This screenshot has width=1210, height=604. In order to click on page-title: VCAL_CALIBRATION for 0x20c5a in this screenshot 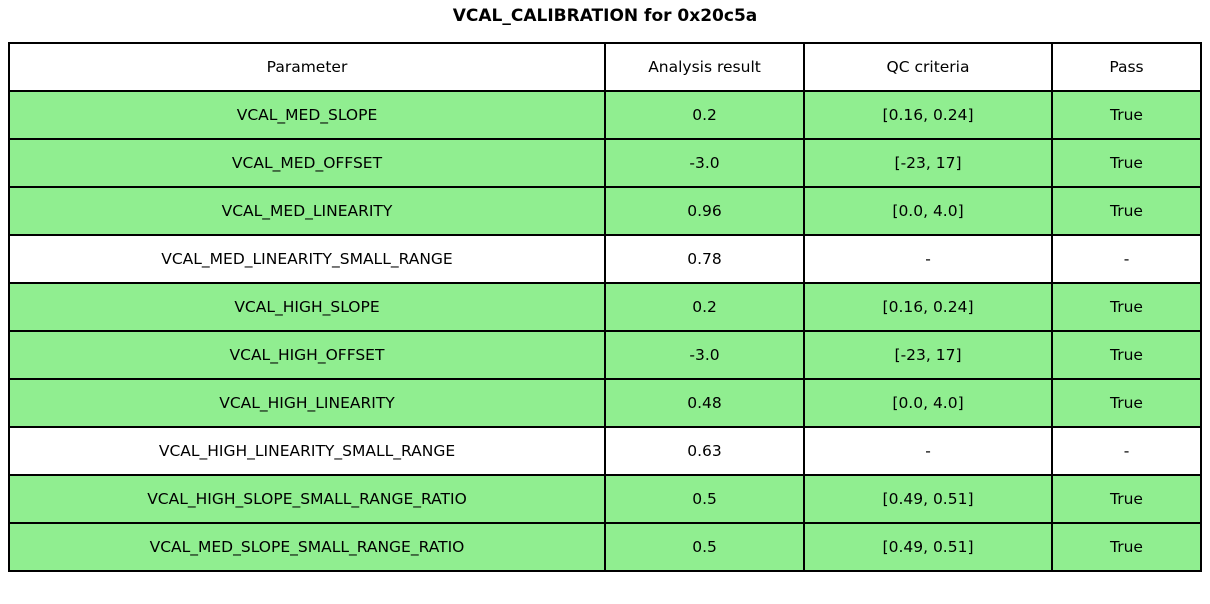, I will do `click(605, 16)`.